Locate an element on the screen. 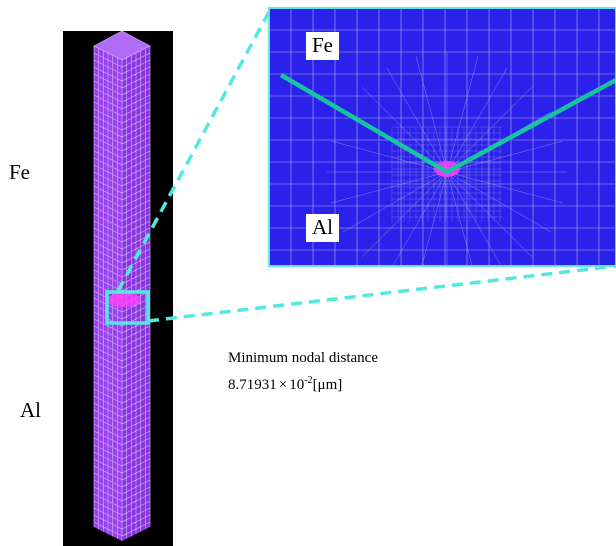 This screenshot has width=616, height=546. value-number: 8.71931 is located at coordinates (252, 385).